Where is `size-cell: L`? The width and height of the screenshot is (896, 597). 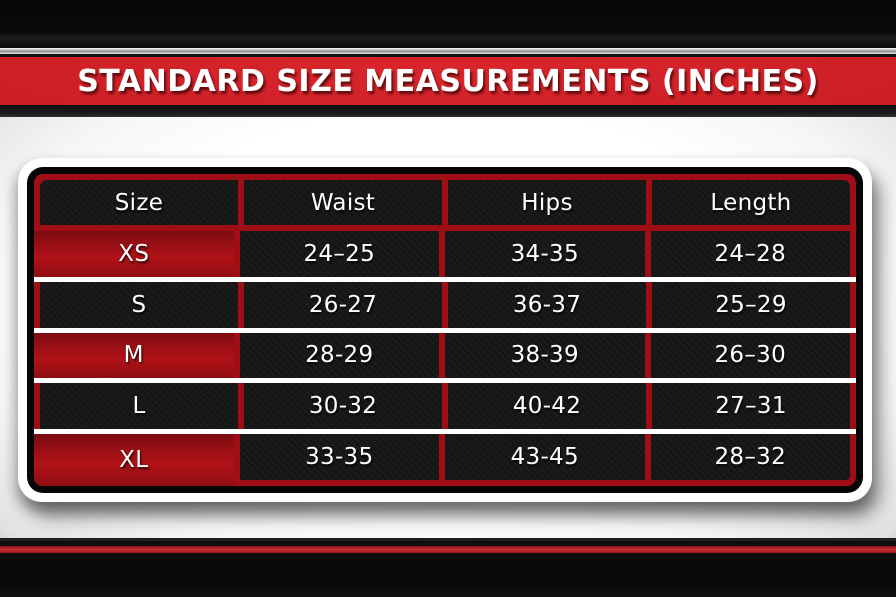 size-cell: L is located at coordinates (139, 406).